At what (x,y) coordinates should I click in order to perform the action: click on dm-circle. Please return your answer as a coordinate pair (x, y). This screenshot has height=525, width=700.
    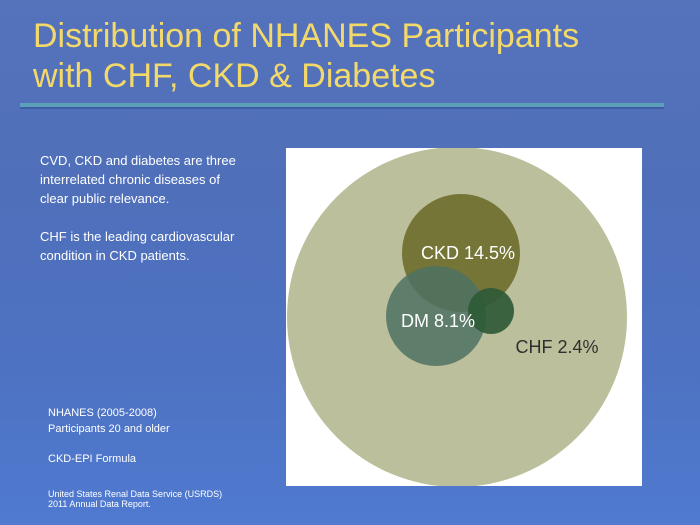
    Looking at the image, I should click on (436, 316).